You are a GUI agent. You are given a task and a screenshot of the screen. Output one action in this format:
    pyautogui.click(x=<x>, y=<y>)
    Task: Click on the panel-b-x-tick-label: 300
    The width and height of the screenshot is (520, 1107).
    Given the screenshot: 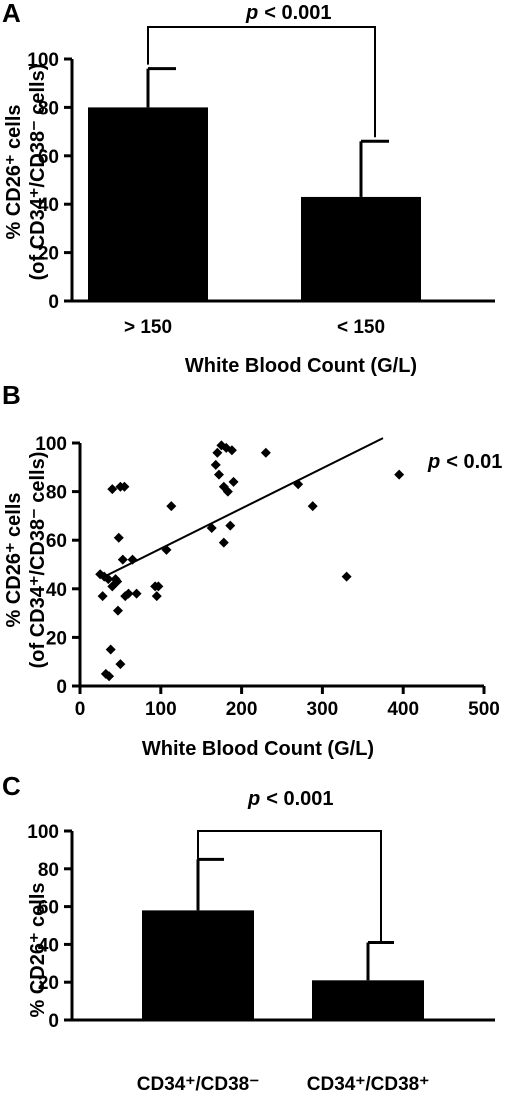 What is the action you would take?
    pyautogui.click(x=323, y=709)
    